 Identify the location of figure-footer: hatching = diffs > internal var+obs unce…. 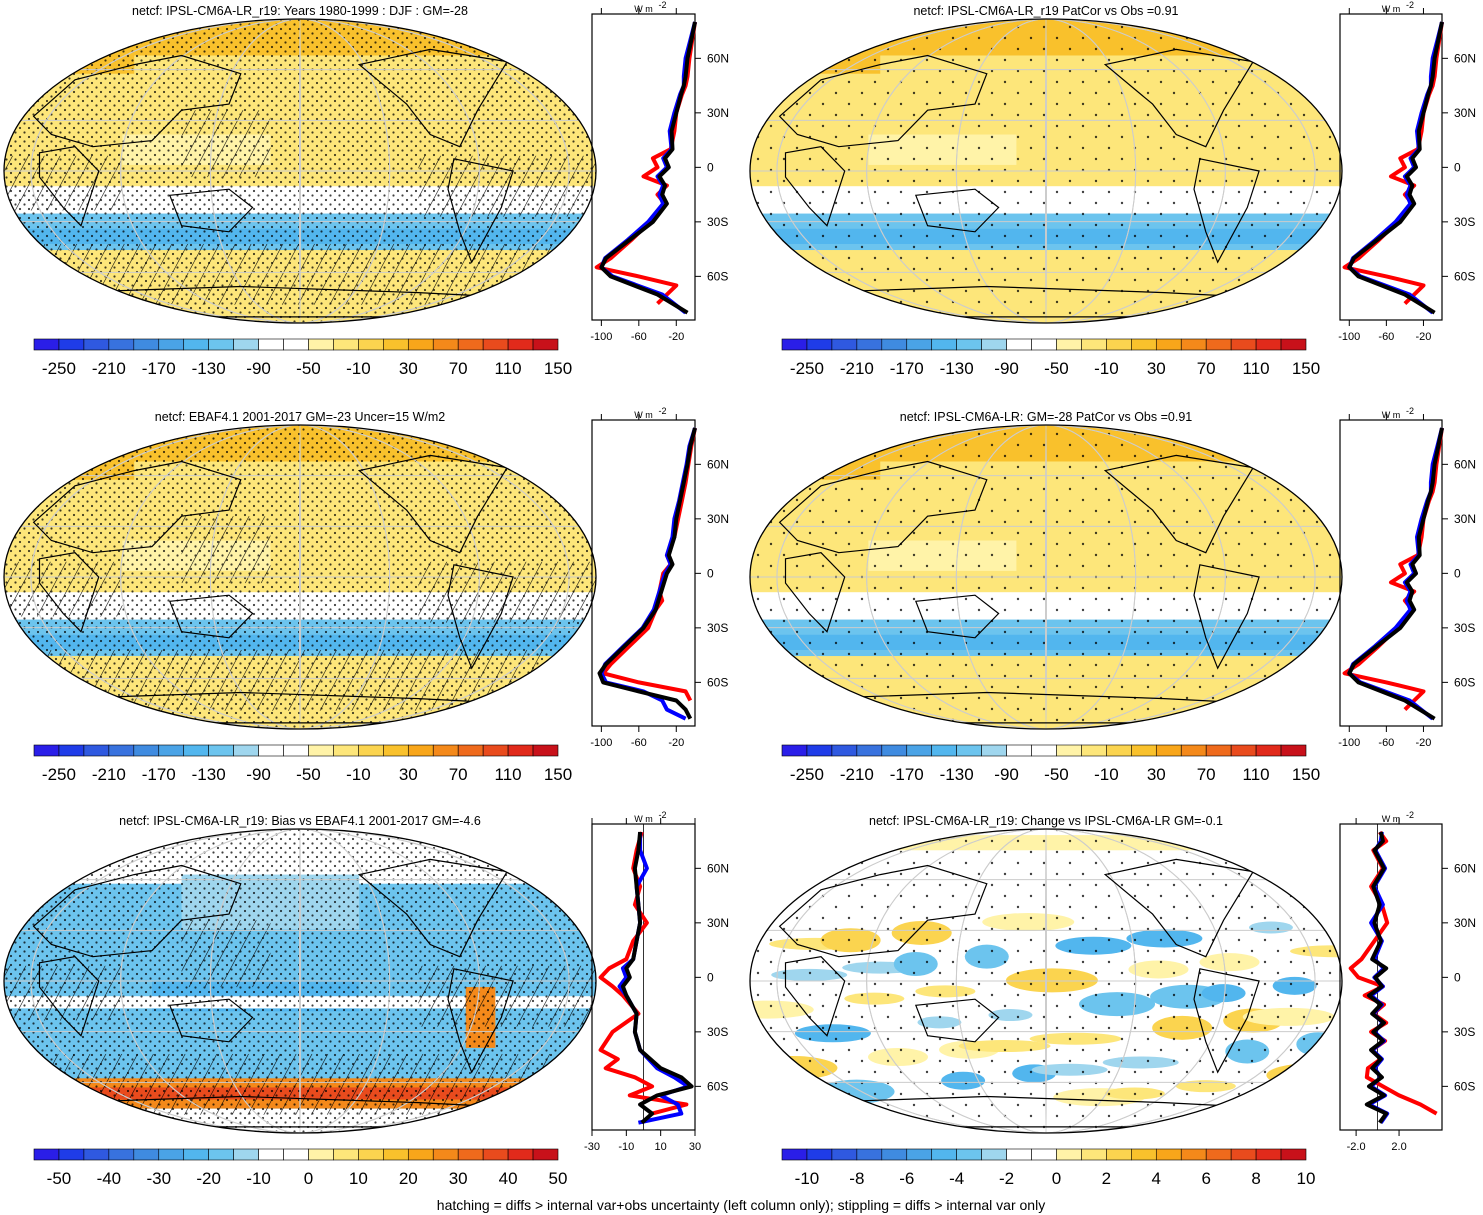
(741, 1205).